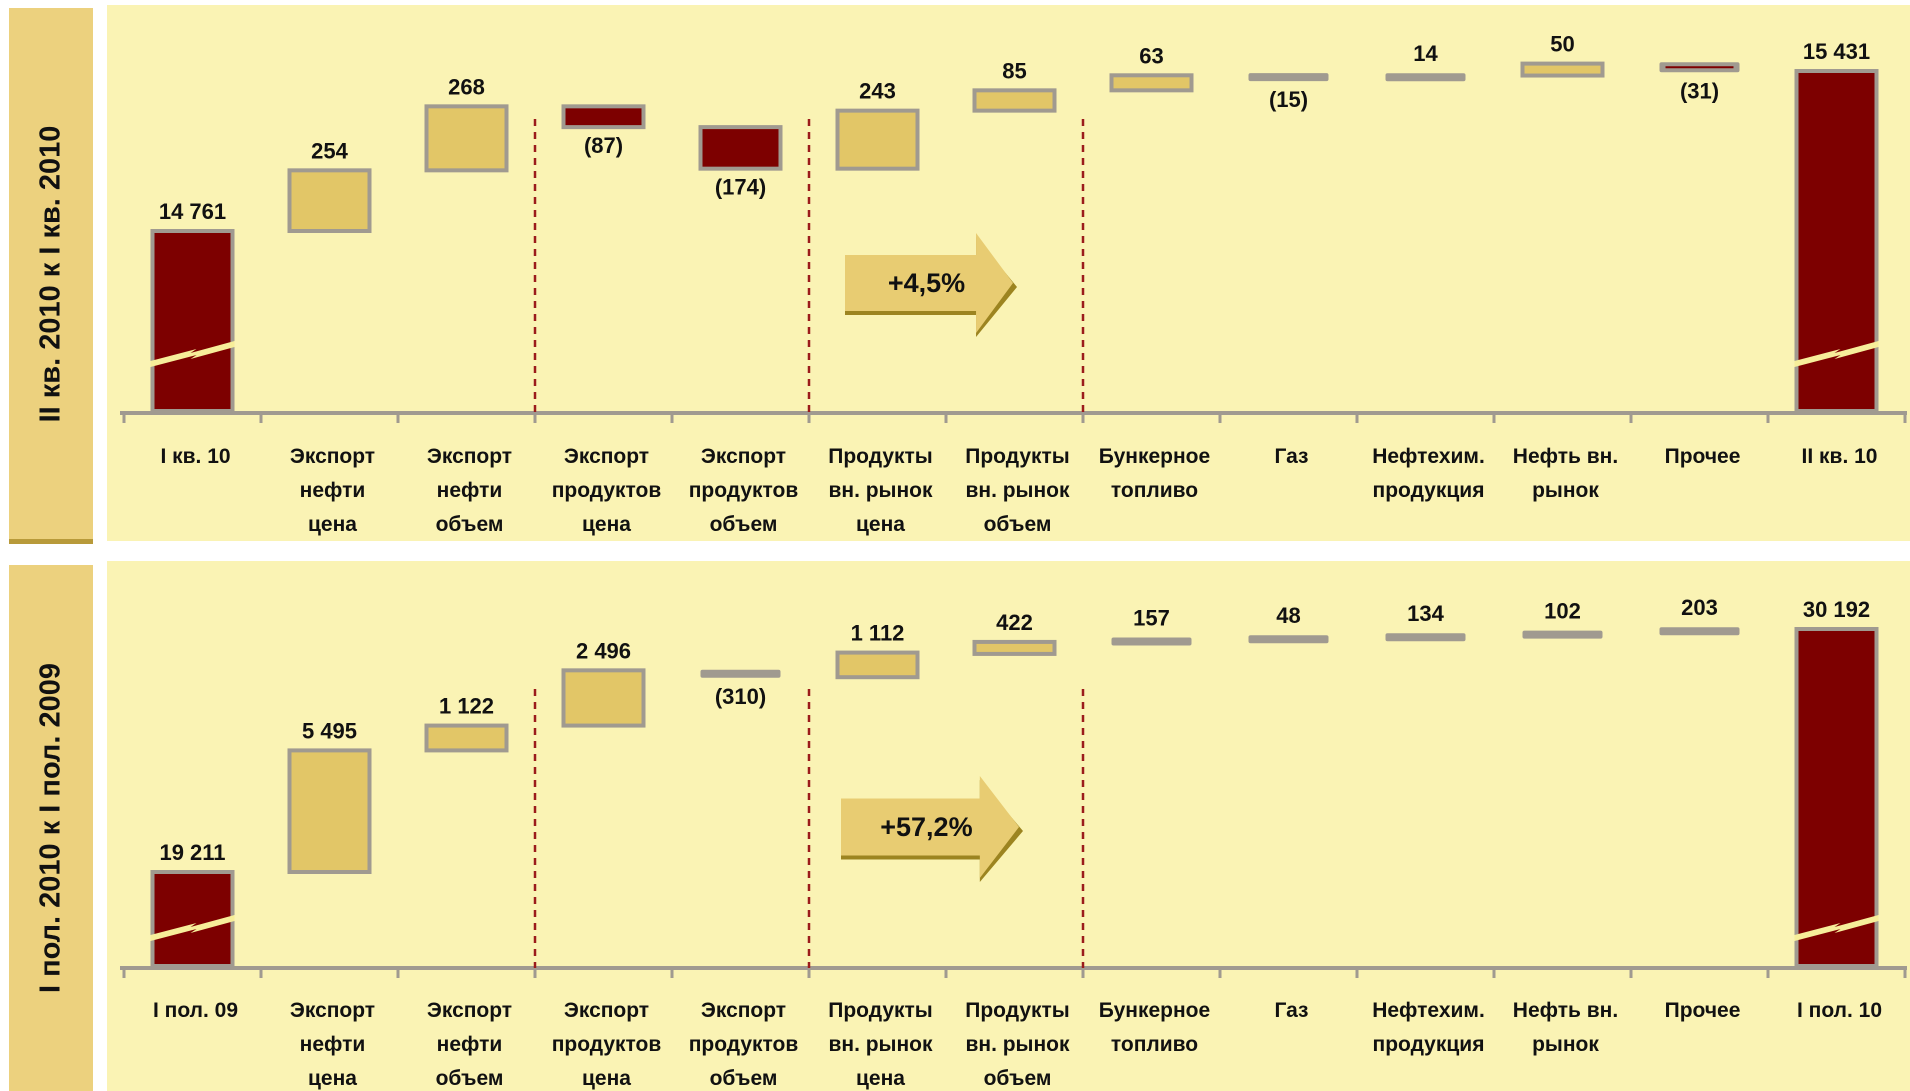 This screenshot has width=1910, height=1091. I want to click on data-label: 254, so click(329, 150).